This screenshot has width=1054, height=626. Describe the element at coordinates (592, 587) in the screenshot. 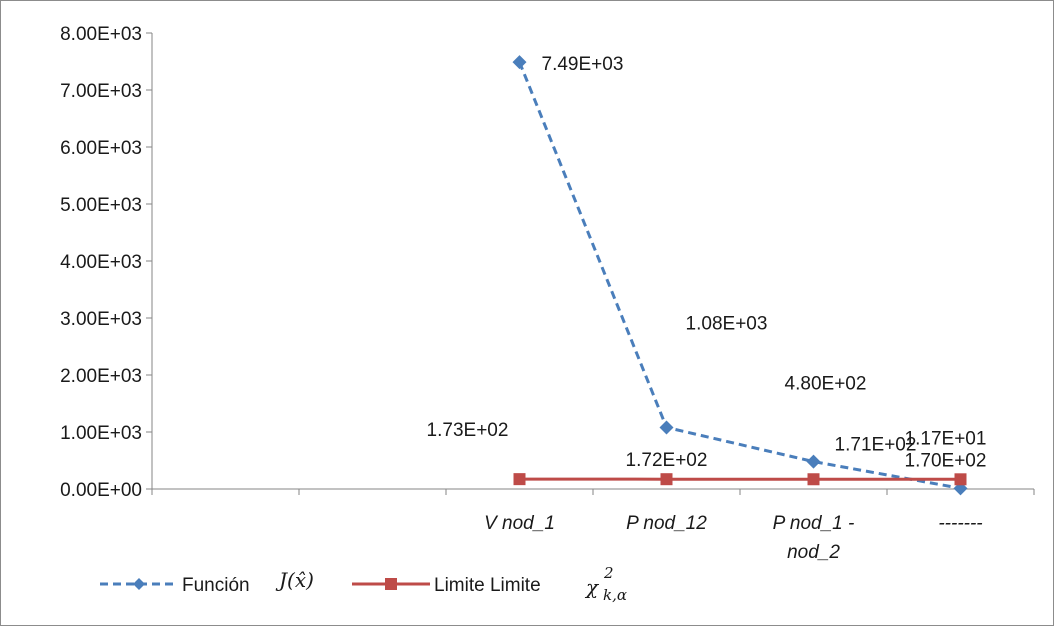

I see `legend-math-limite: χ` at that location.